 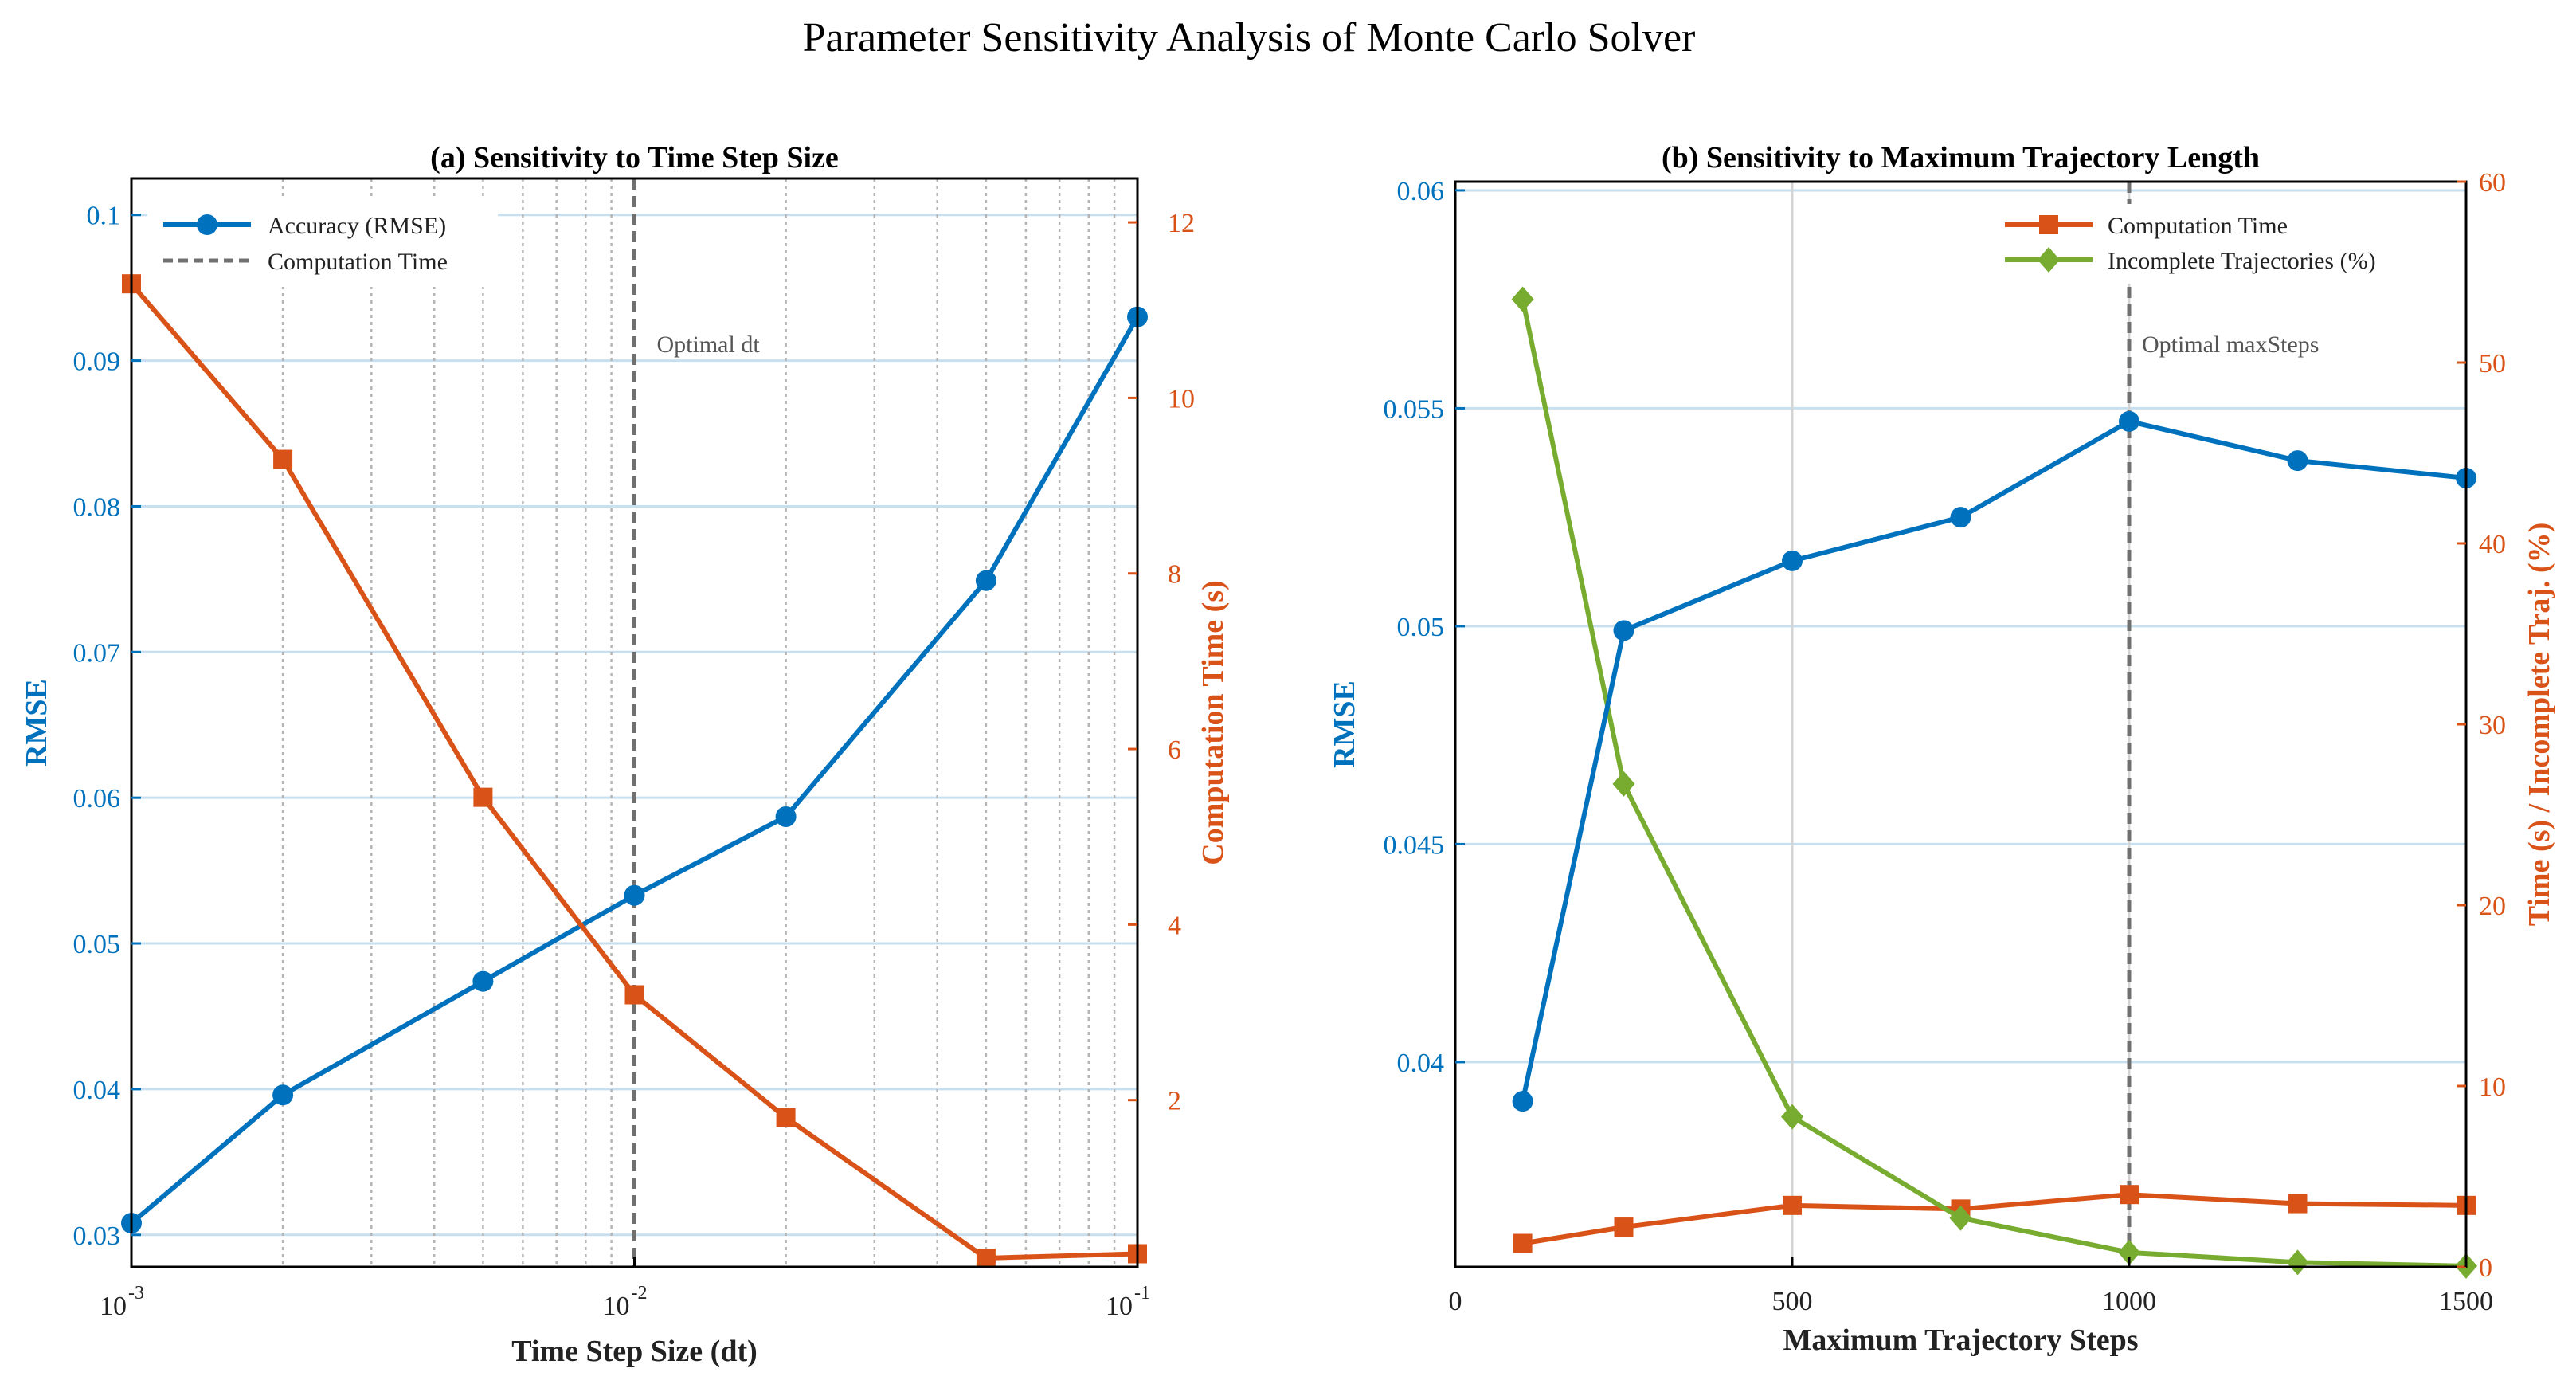 I want to click on panel-a-left-tick-label: 0.08, so click(x=97, y=507).